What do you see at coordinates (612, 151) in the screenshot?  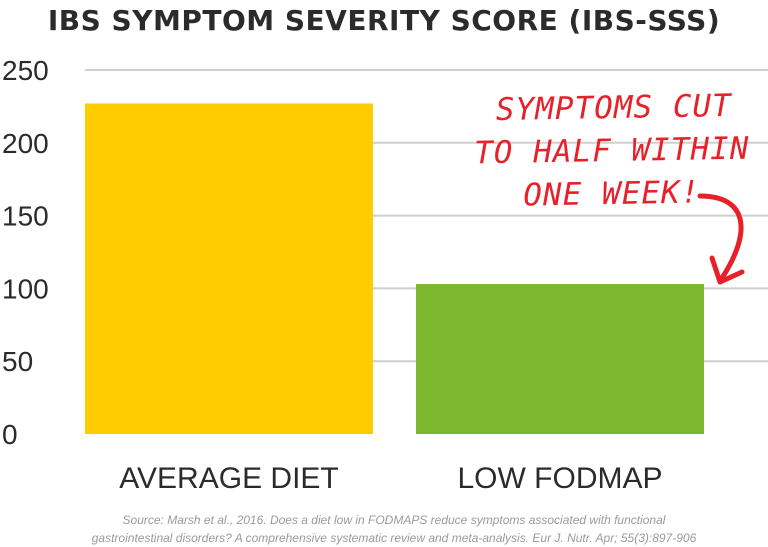 I see `annotation-line-2: TO HALF WITHIN` at bounding box center [612, 151].